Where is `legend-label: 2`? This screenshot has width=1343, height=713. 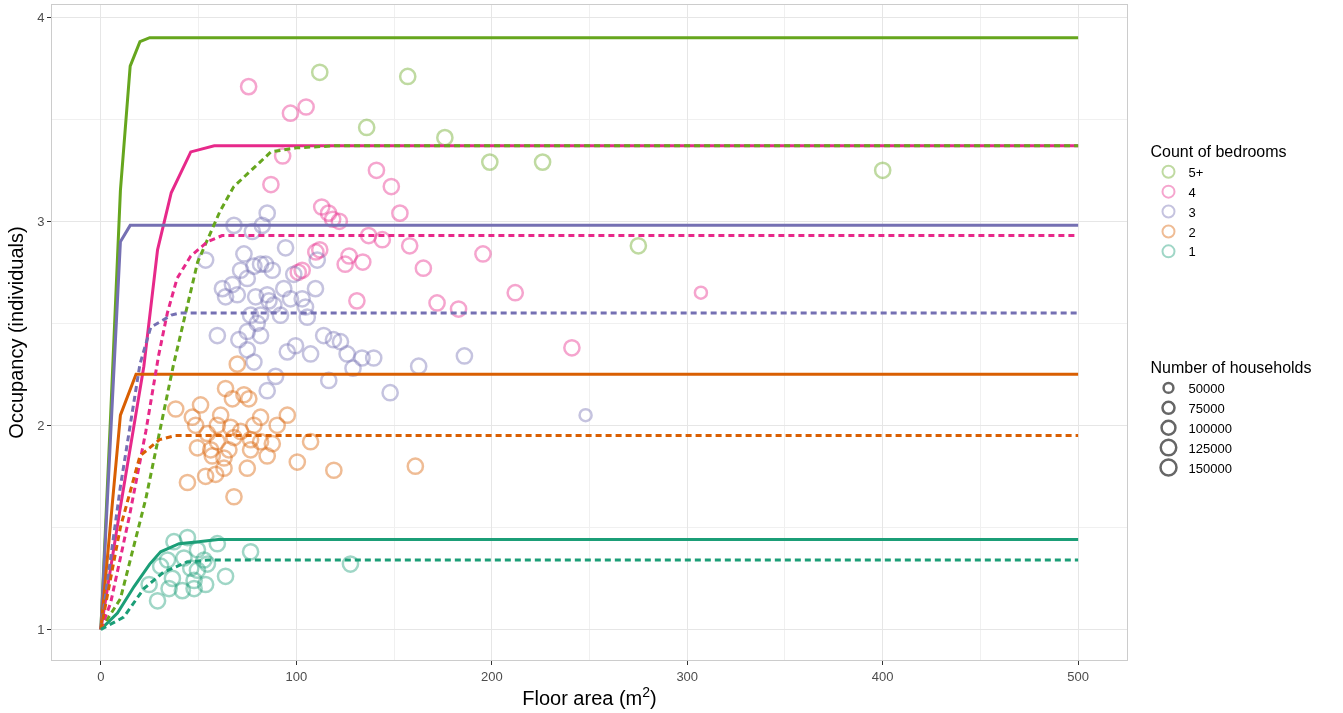 legend-label: 2 is located at coordinates (1192, 232).